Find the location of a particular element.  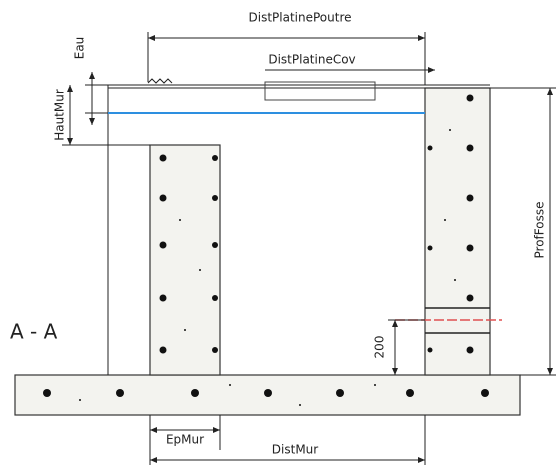

dim-label: DistPlatineCov is located at coordinates (311, 60).